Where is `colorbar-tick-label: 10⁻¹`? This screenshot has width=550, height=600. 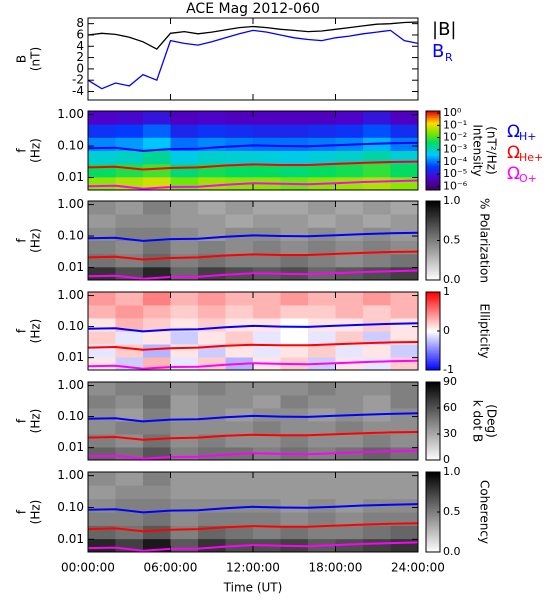 colorbar-tick-label: 10⁻¹ is located at coordinates (455, 124).